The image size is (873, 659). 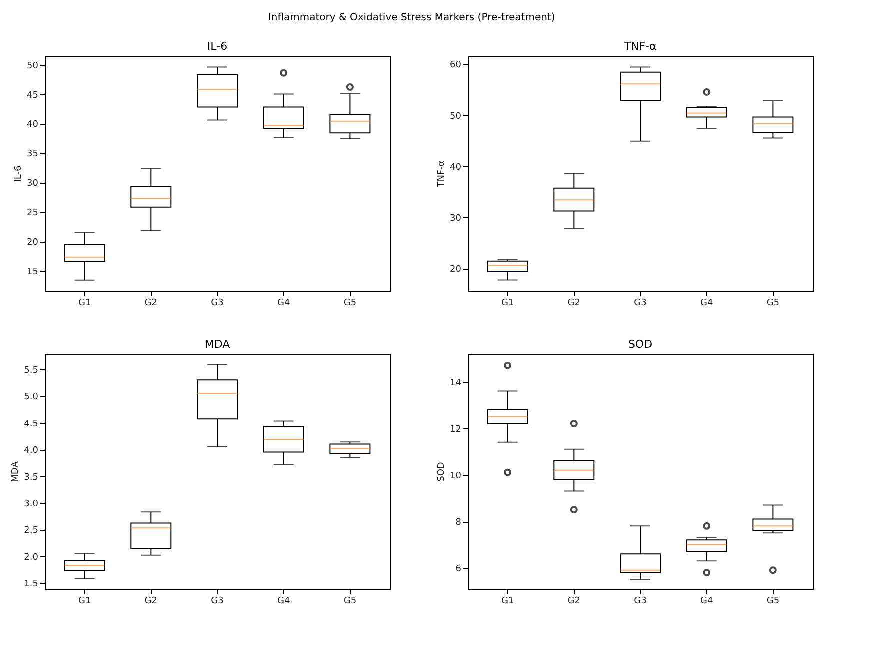 I want to click on y-tick-label: 4.5, so click(x=31, y=424).